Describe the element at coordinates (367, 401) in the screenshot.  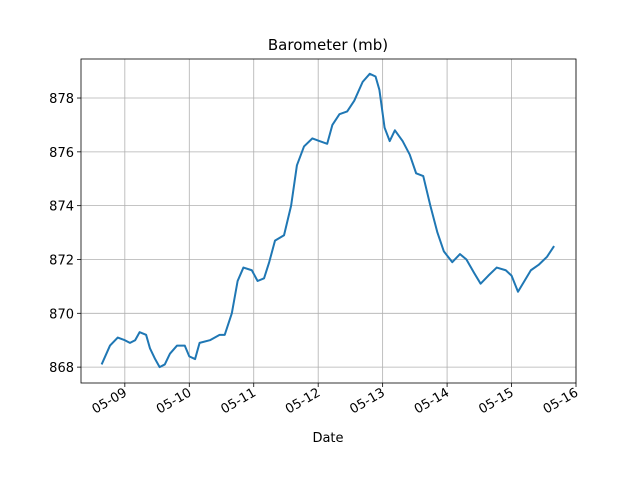
I see `x-tick-label: 05-13` at that location.